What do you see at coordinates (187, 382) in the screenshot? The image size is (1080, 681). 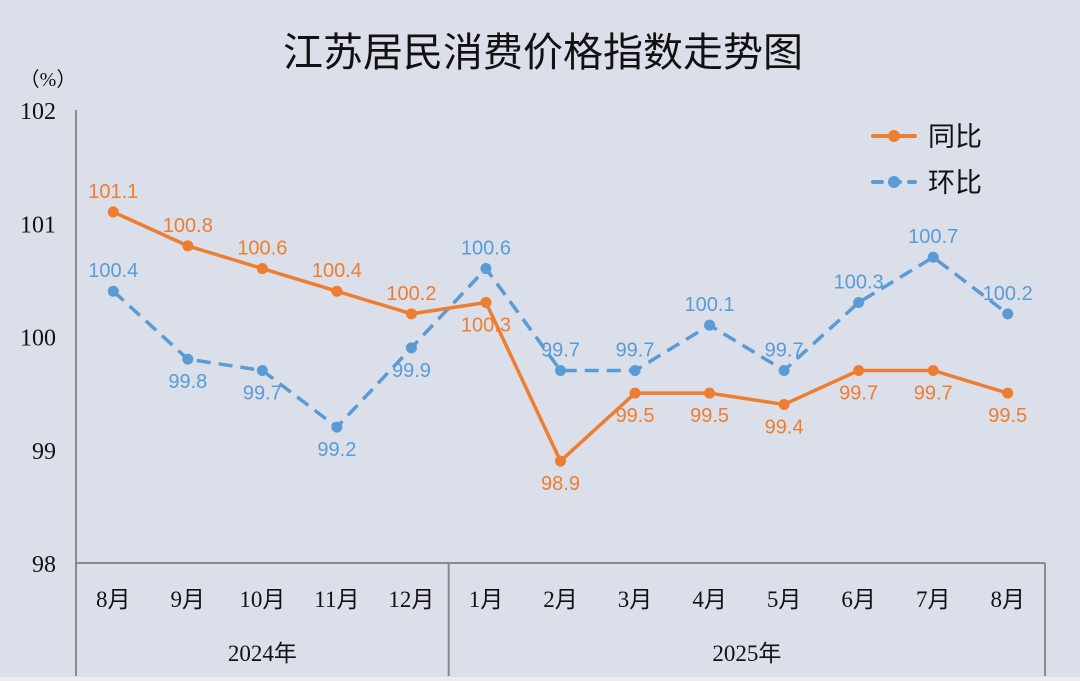 I see `data-label: 99.8` at bounding box center [187, 382].